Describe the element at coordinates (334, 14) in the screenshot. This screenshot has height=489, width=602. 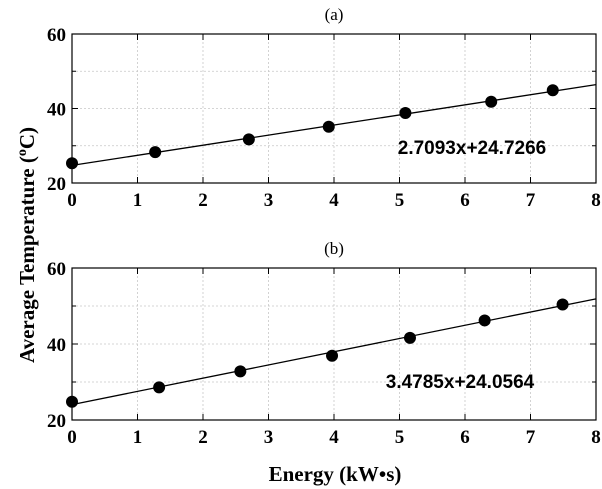
I see `panel-label-a: (a)` at that location.